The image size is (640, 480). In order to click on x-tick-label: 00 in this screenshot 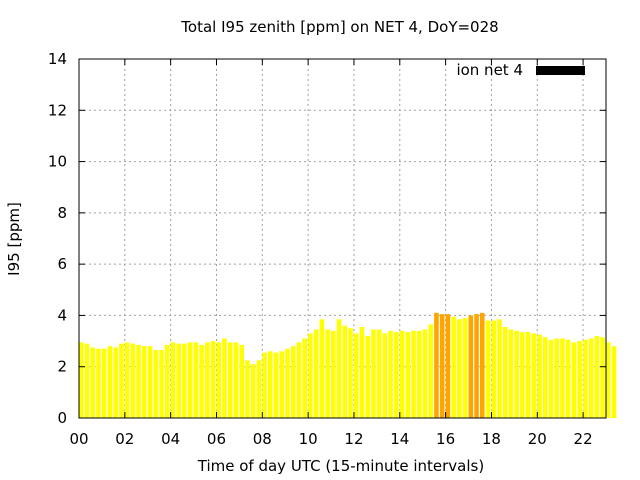, I will do `click(78, 439)`.